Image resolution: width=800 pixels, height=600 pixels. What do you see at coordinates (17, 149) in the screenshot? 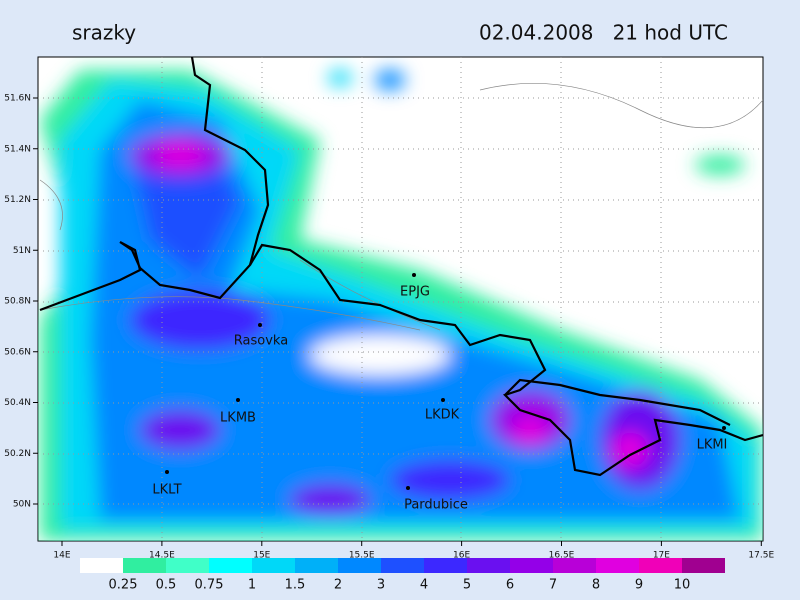
I see `lat-label: 51.4N` at bounding box center [17, 149].